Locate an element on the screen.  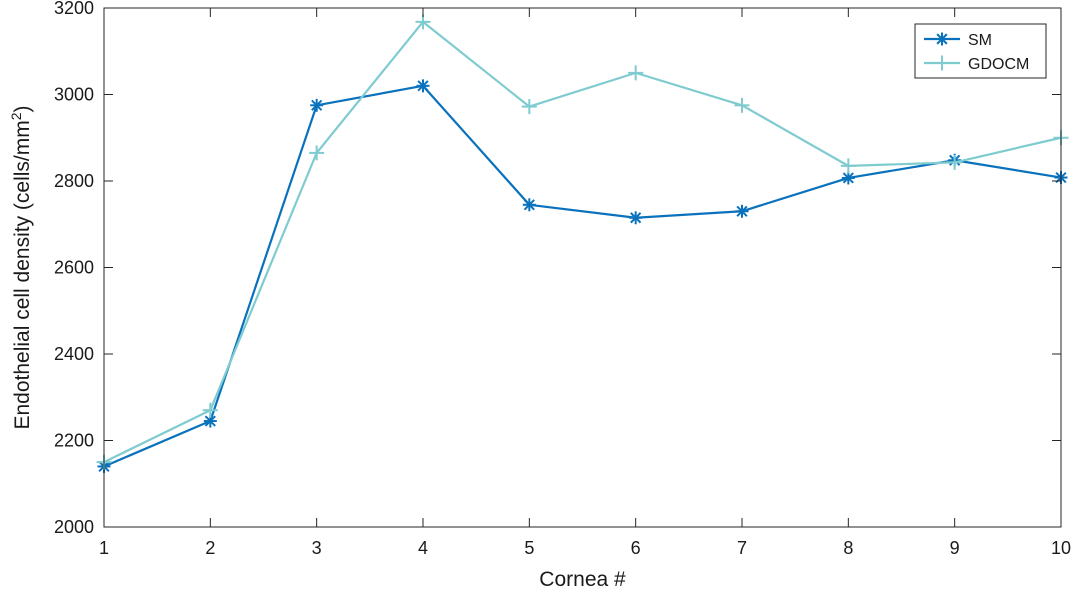
x-tick-label: 3 is located at coordinates (317, 548).